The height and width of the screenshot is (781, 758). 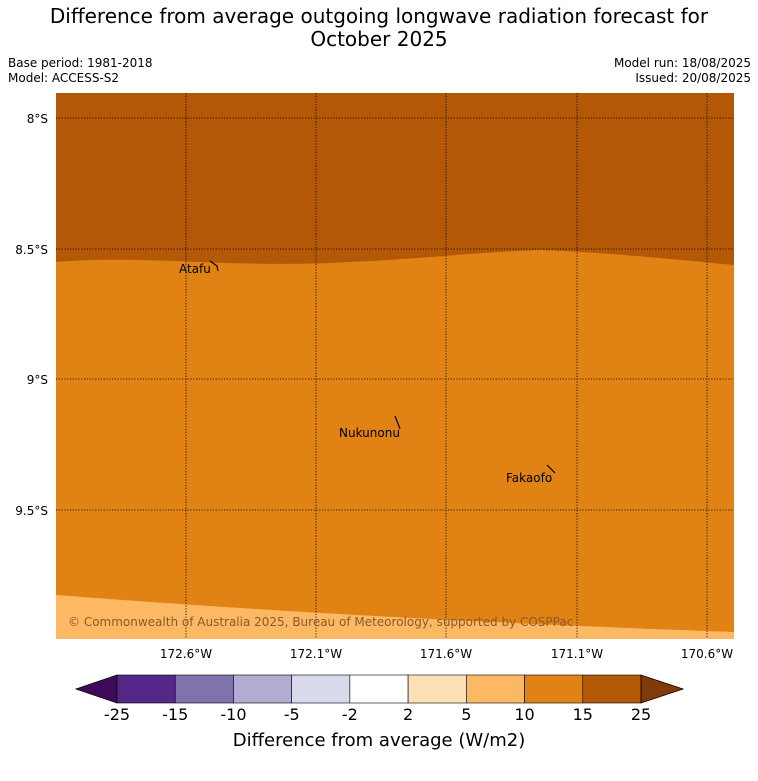 I want to click on title-line-2: October 2025, so click(x=379, y=39).